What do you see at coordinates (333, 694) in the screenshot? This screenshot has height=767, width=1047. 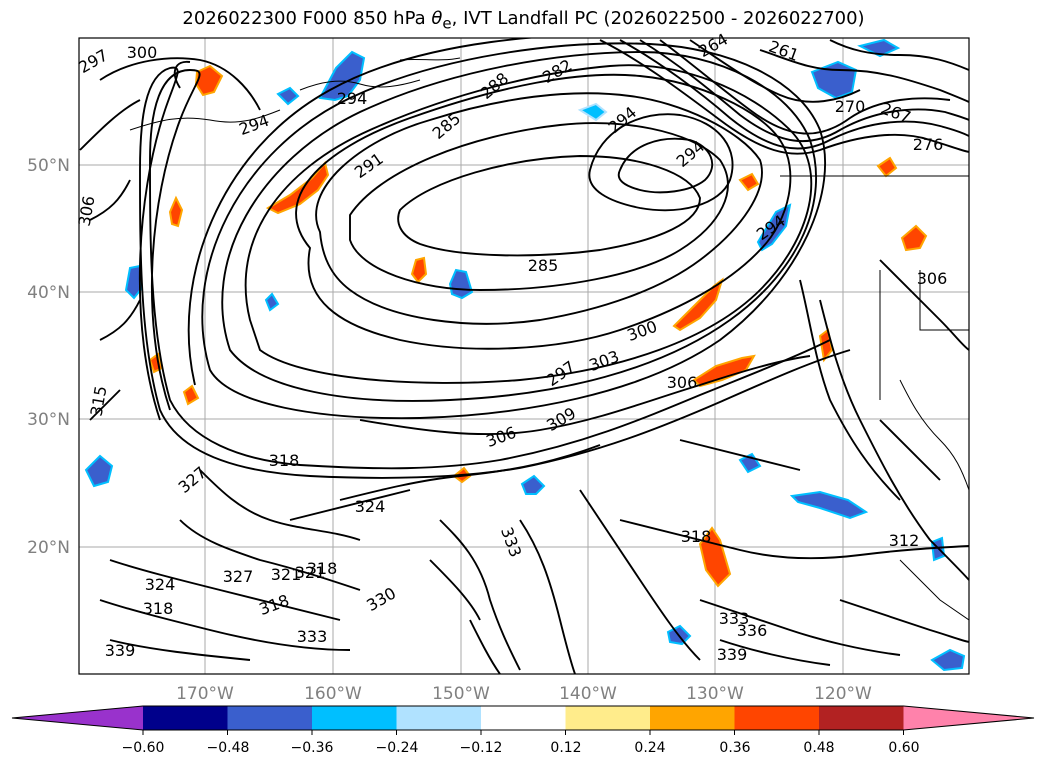 I see `lon-label: 160°W` at bounding box center [333, 694].